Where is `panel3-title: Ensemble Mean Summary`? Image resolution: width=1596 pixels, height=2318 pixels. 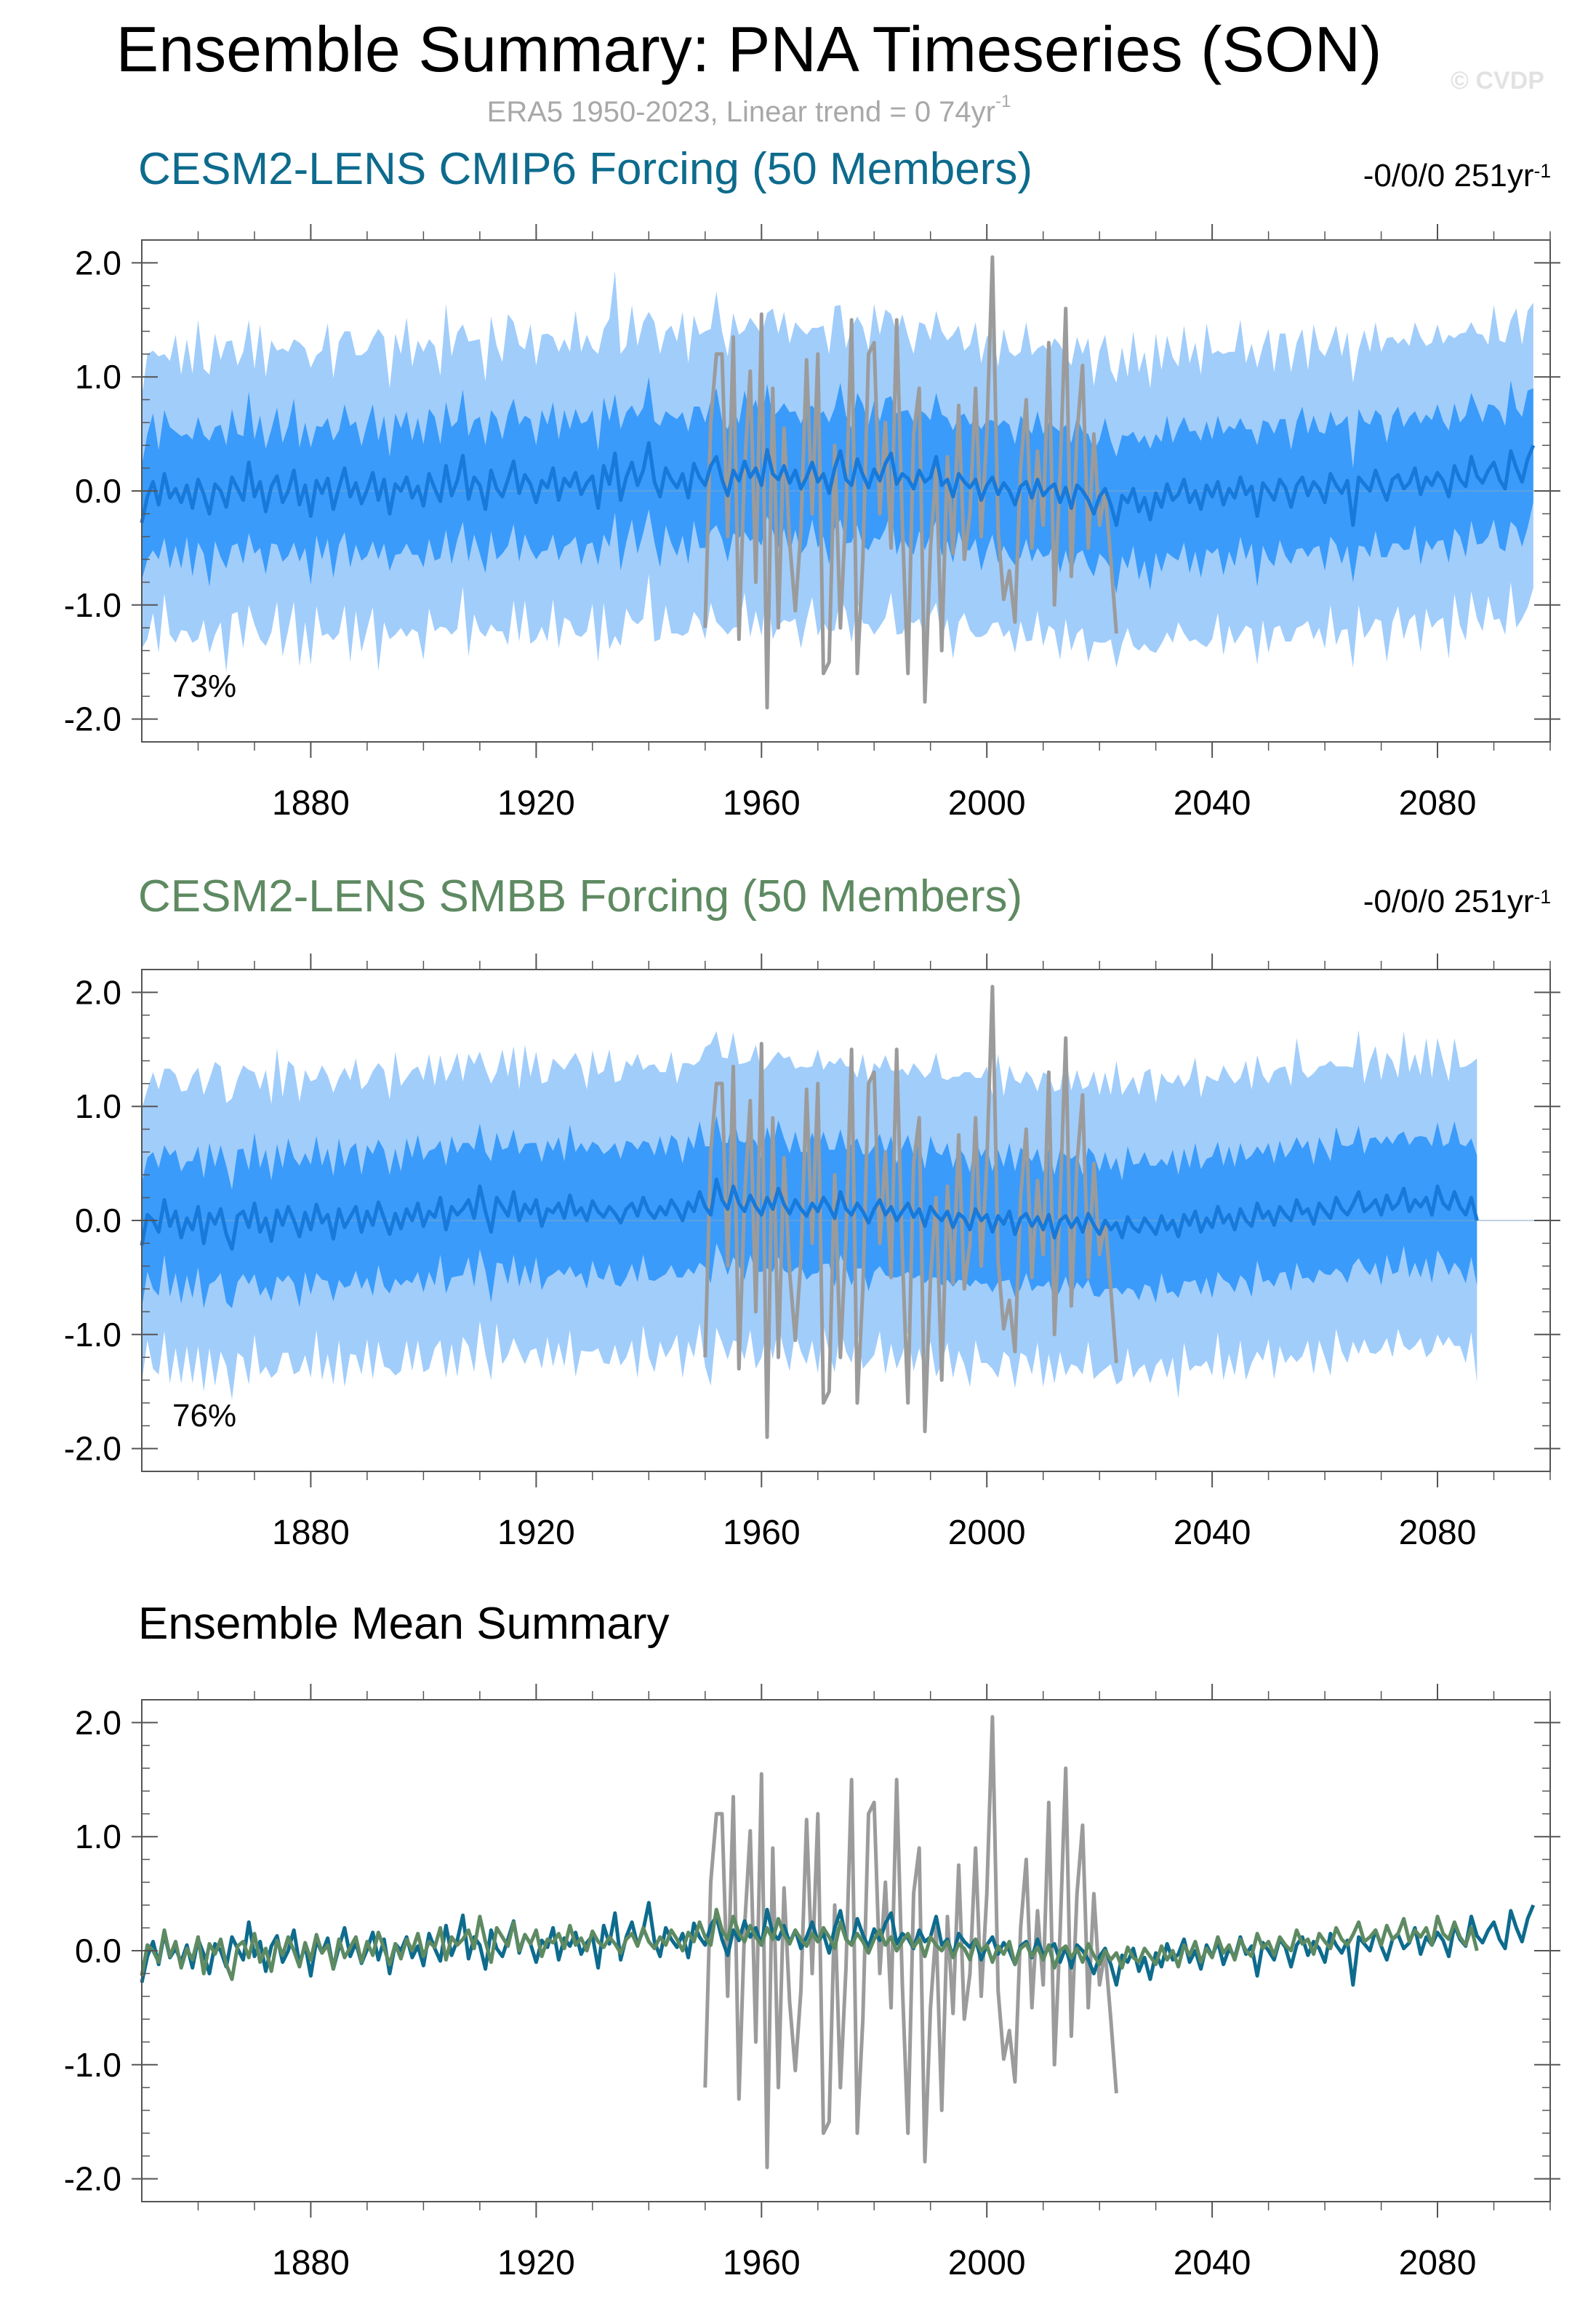
panel3-title: Ensemble Mean Summary is located at coordinates (404, 1624).